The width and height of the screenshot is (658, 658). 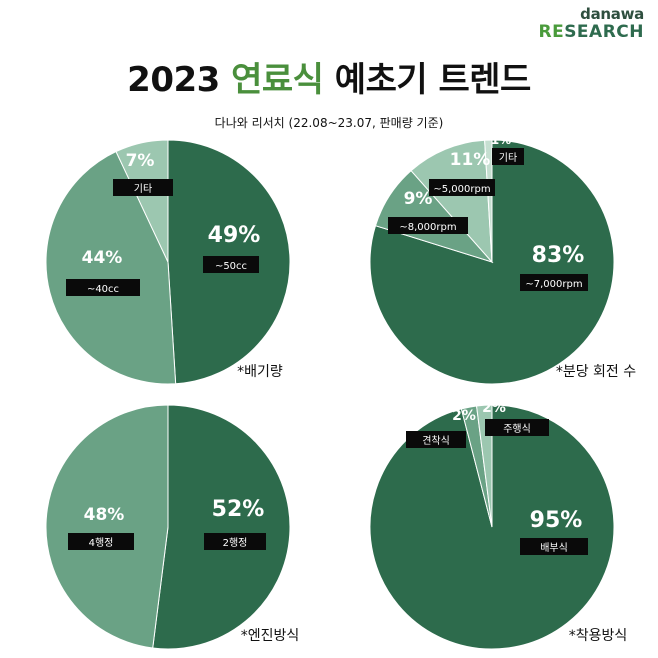 I want to click on title-prefix: 2023, so click(x=179, y=80).